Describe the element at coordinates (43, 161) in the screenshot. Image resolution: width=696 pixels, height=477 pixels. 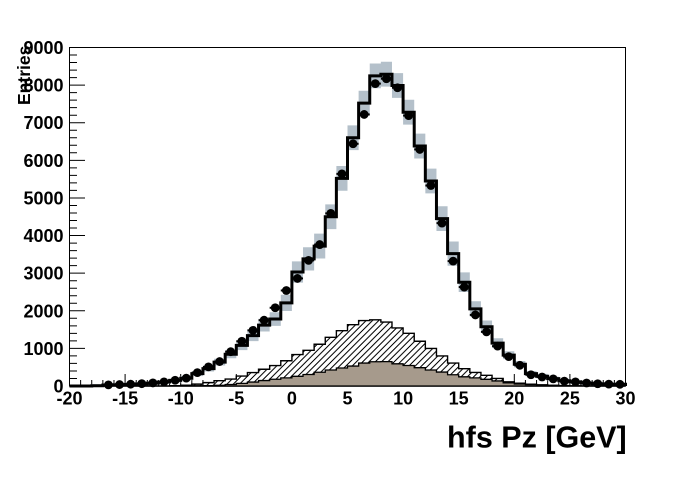
I see `svg-text: 6000` at that location.